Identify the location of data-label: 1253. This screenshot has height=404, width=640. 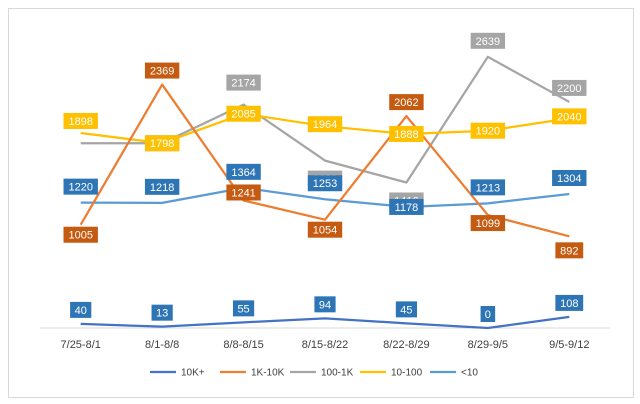
(325, 183).